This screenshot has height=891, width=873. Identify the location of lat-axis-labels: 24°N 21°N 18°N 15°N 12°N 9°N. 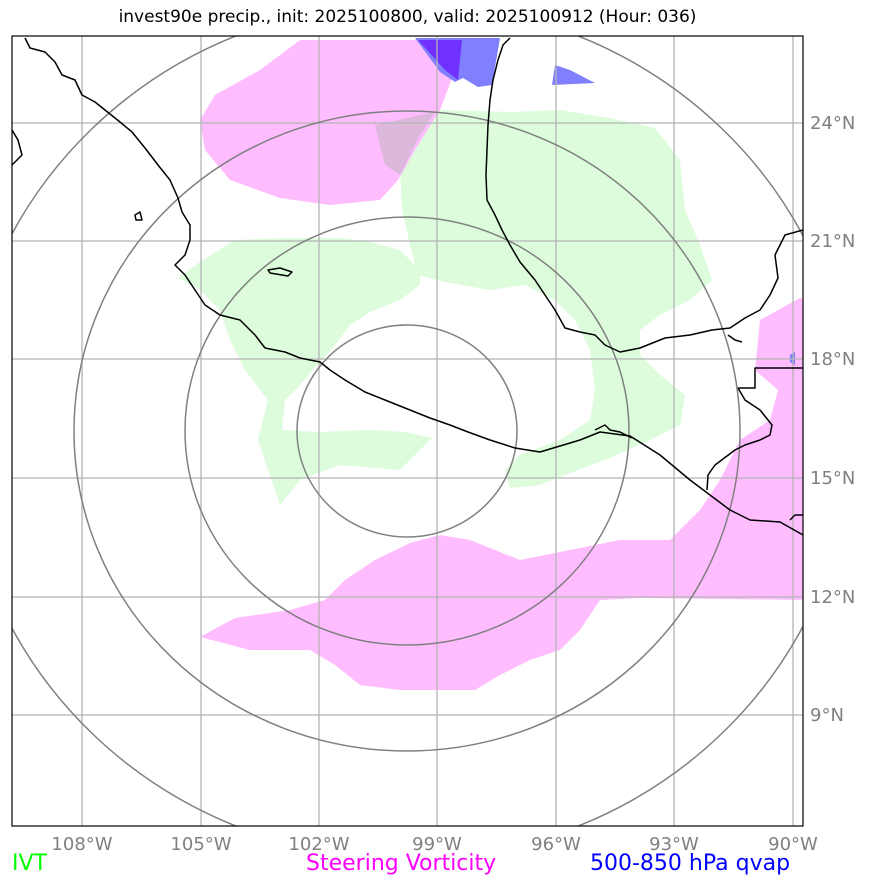
(832, 419).